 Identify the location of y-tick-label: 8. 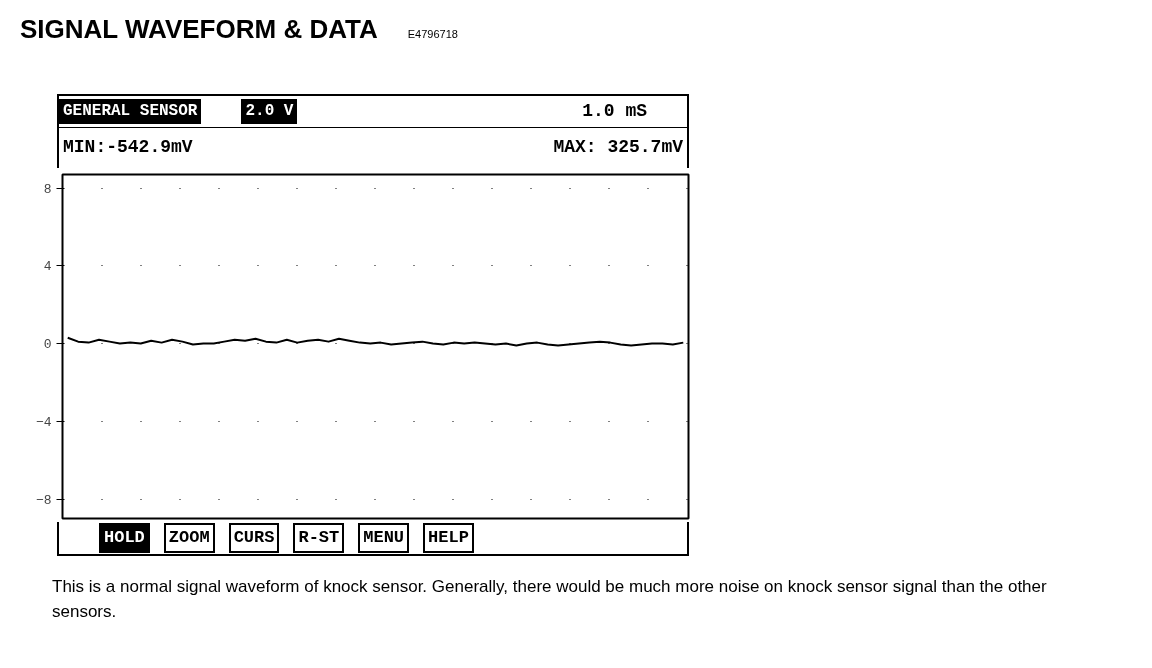
(47, 189).